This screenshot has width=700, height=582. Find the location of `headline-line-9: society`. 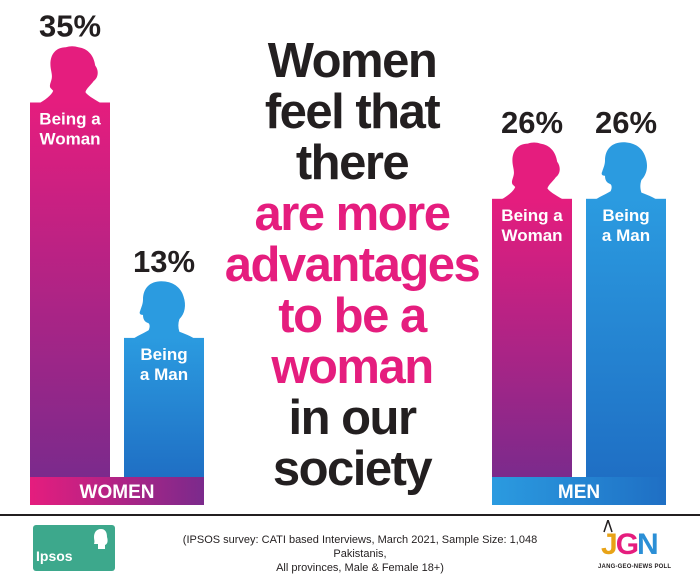

headline-line-9: society is located at coordinates (352, 469).